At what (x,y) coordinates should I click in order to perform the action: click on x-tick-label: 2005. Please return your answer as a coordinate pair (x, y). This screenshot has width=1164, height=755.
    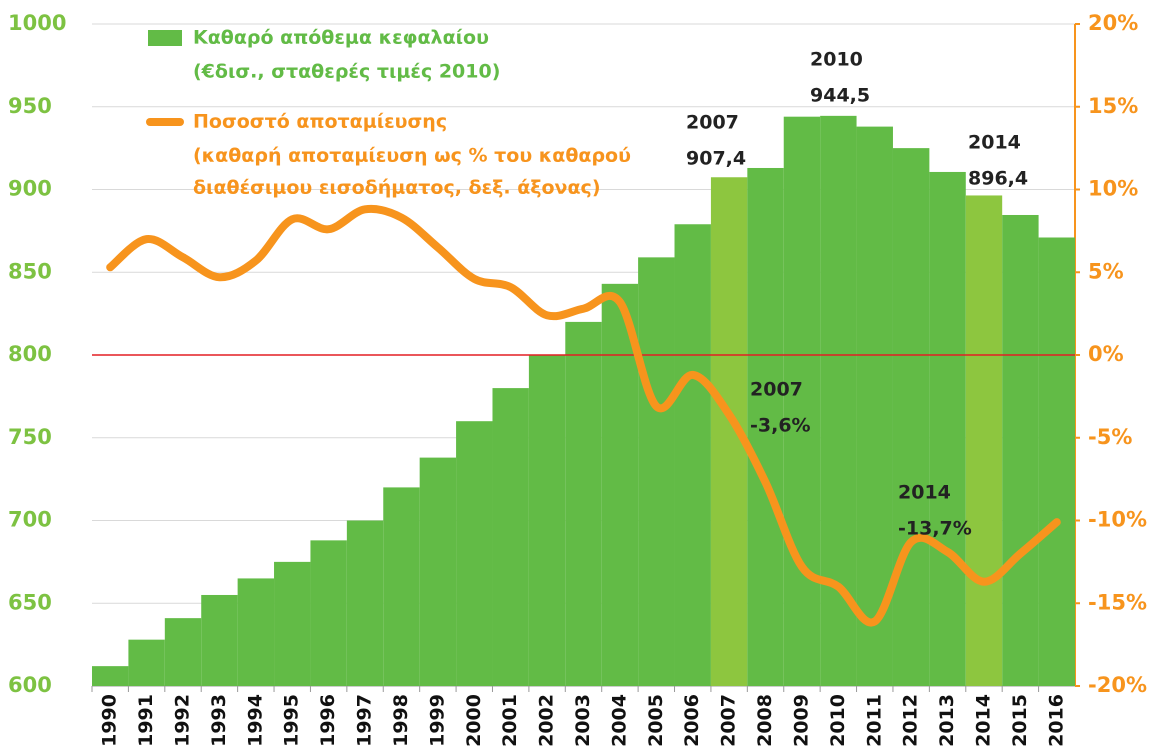
    Looking at the image, I should click on (656, 720).